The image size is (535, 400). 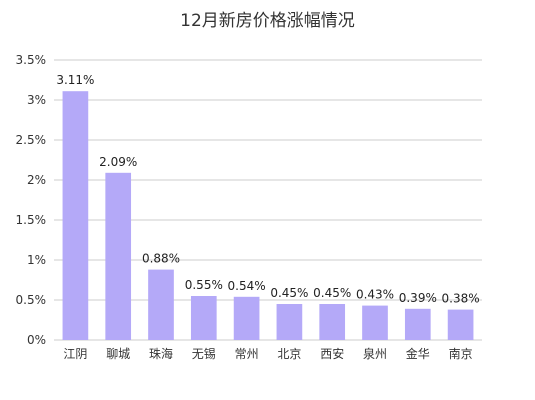 What do you see at coordinates (289, 354) in the screenshot?
I see `x-category-label: 北京` at bounding box center [289, 354].